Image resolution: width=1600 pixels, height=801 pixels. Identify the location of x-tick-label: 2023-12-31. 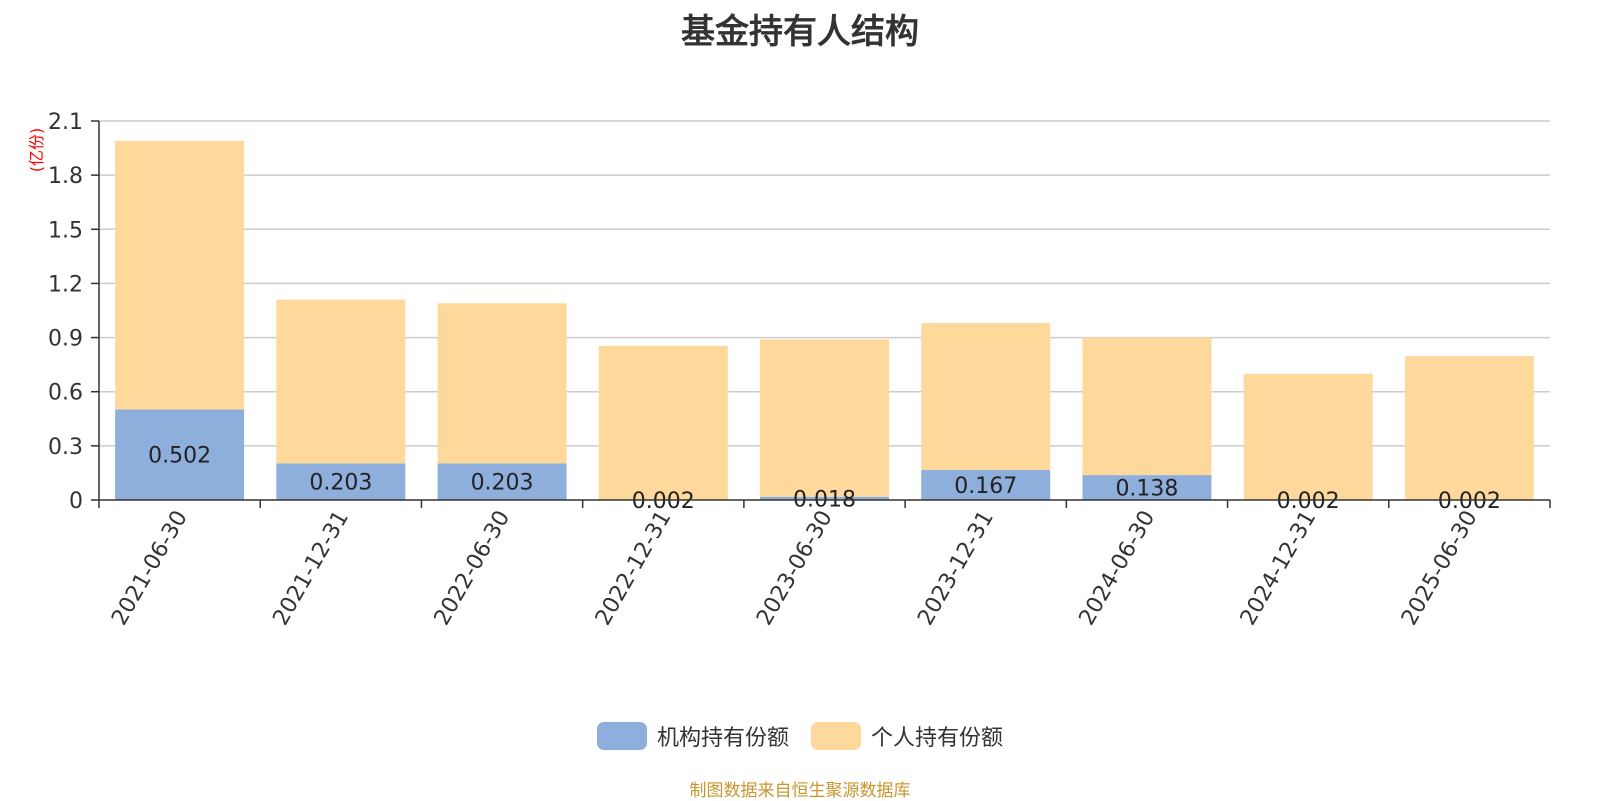
(956, 568).